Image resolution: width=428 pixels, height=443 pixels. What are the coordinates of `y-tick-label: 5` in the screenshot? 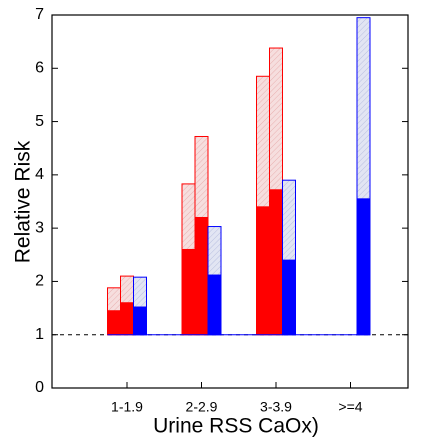 It's located at (39, 121).